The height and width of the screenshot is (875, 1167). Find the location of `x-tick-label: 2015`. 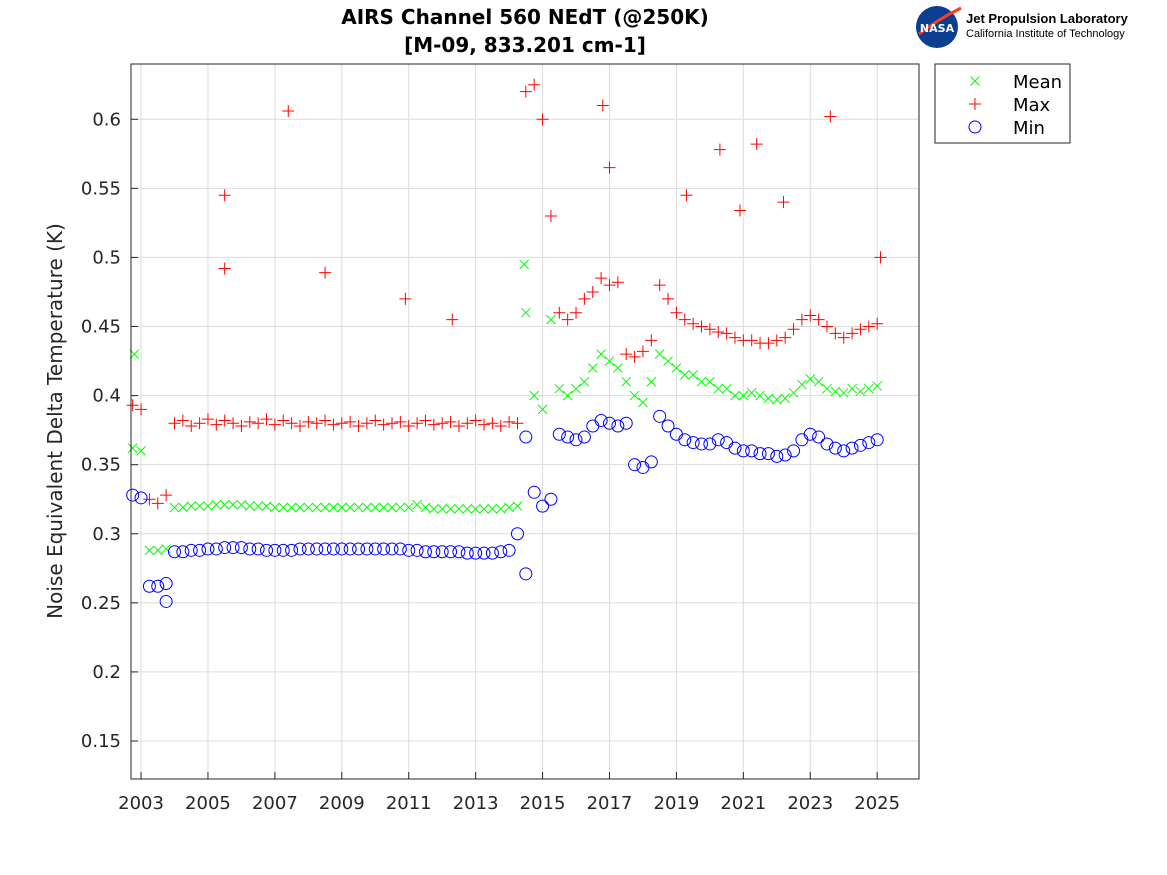

x-tick-label: 2015 is located at coordinates (543, 803).